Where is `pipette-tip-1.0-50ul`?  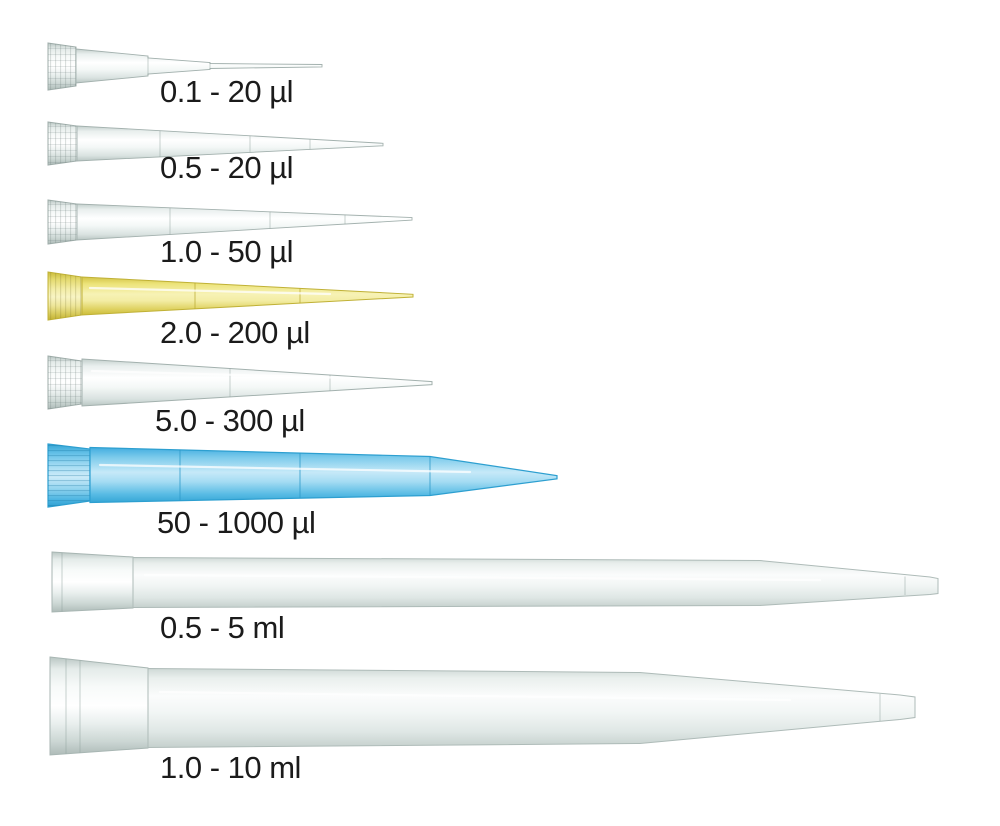 pipette-tip-1.0-50ul is located at coordinates (230, 222).